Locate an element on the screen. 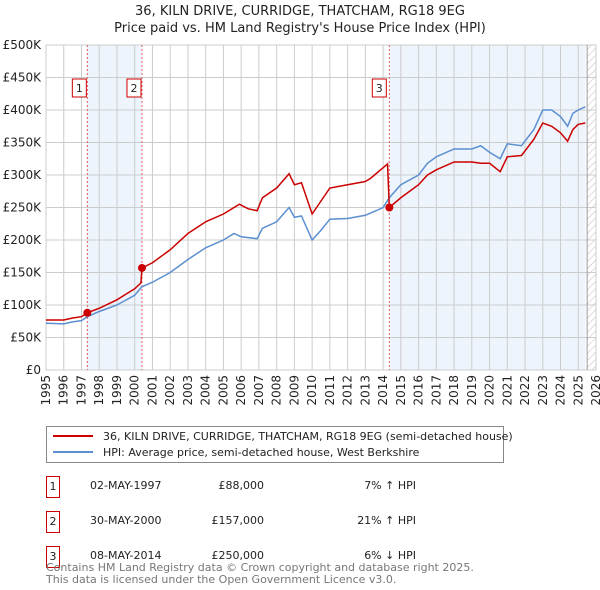 Image resolution: width=600 pixels, height=590 pixels. x-tick-label: 2018 is located at coordinates (454, 390).